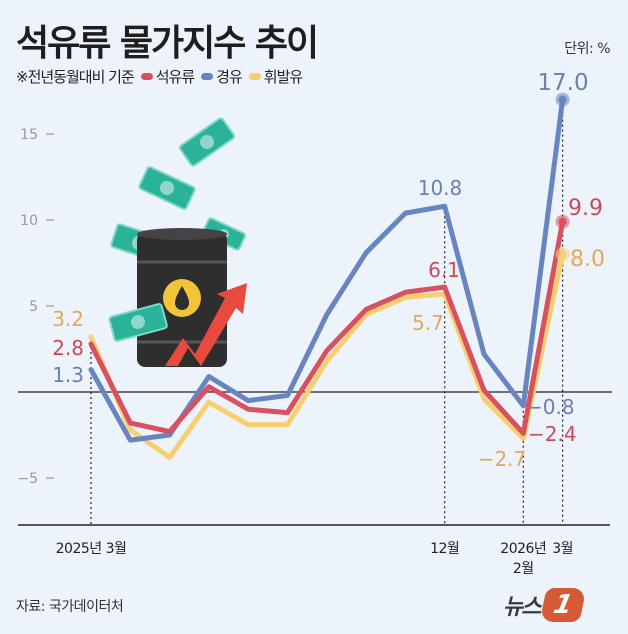  Describe the element at coordinates (550, 407) in the screenshot. I see `data-label: −0.8` at that location.